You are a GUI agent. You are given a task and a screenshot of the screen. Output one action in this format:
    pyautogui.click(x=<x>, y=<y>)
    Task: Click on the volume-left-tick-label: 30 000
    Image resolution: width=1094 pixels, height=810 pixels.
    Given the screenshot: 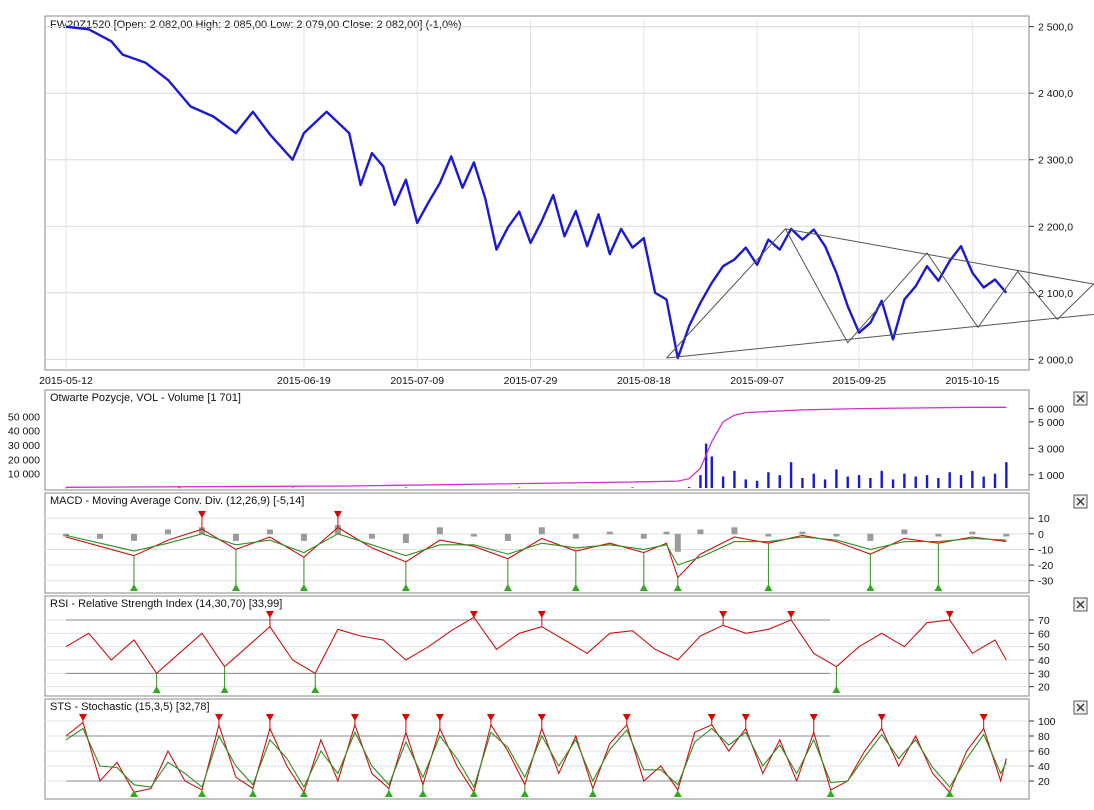 What is the action you would take?
    pyautogui.click(x=24, y=446)
    